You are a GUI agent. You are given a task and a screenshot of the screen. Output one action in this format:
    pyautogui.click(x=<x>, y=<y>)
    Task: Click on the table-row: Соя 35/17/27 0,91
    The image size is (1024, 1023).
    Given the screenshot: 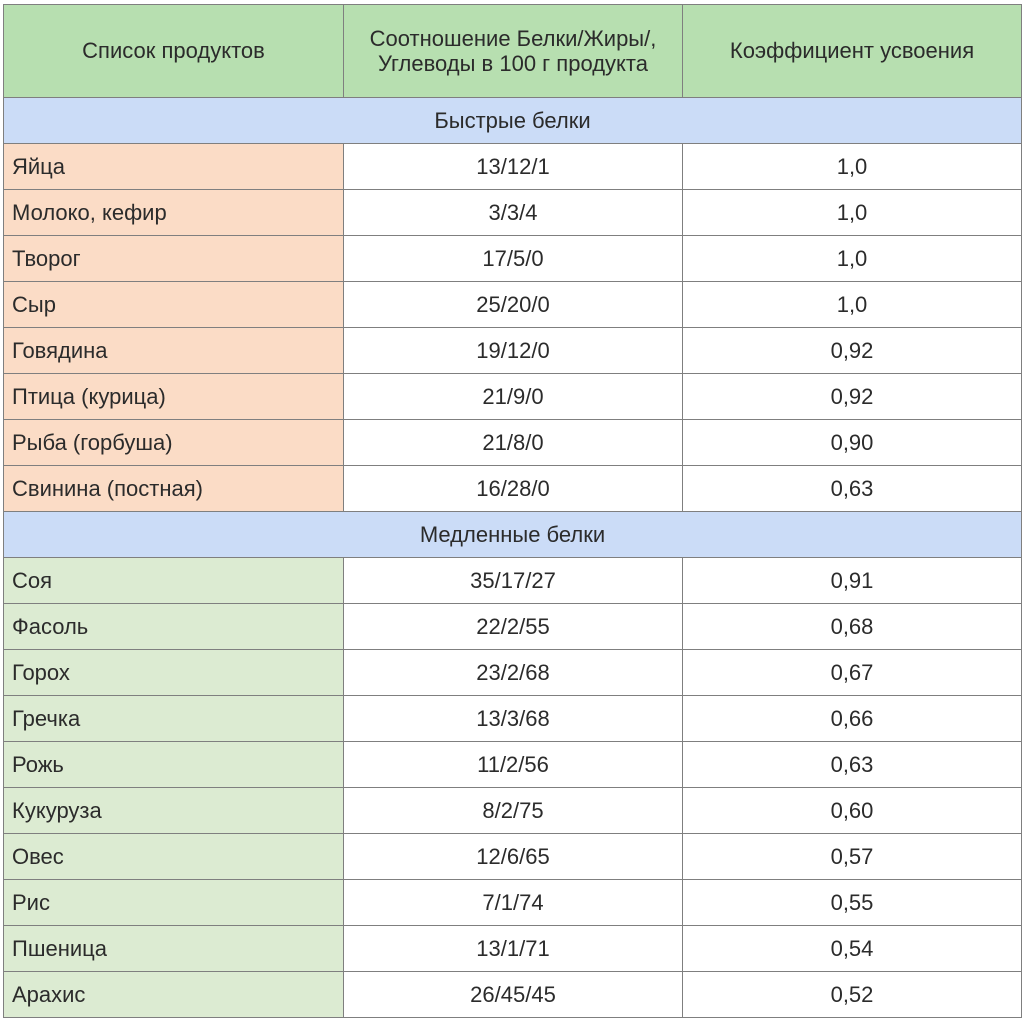 What is the action you would take?
    pyautogui.click(x=512, y=580)
    